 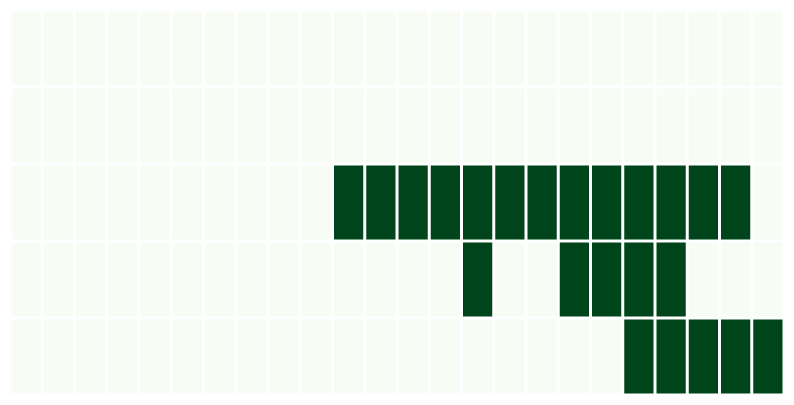 I want to click on heatmap-cell-r1-c22, so click(x=736, y=125).